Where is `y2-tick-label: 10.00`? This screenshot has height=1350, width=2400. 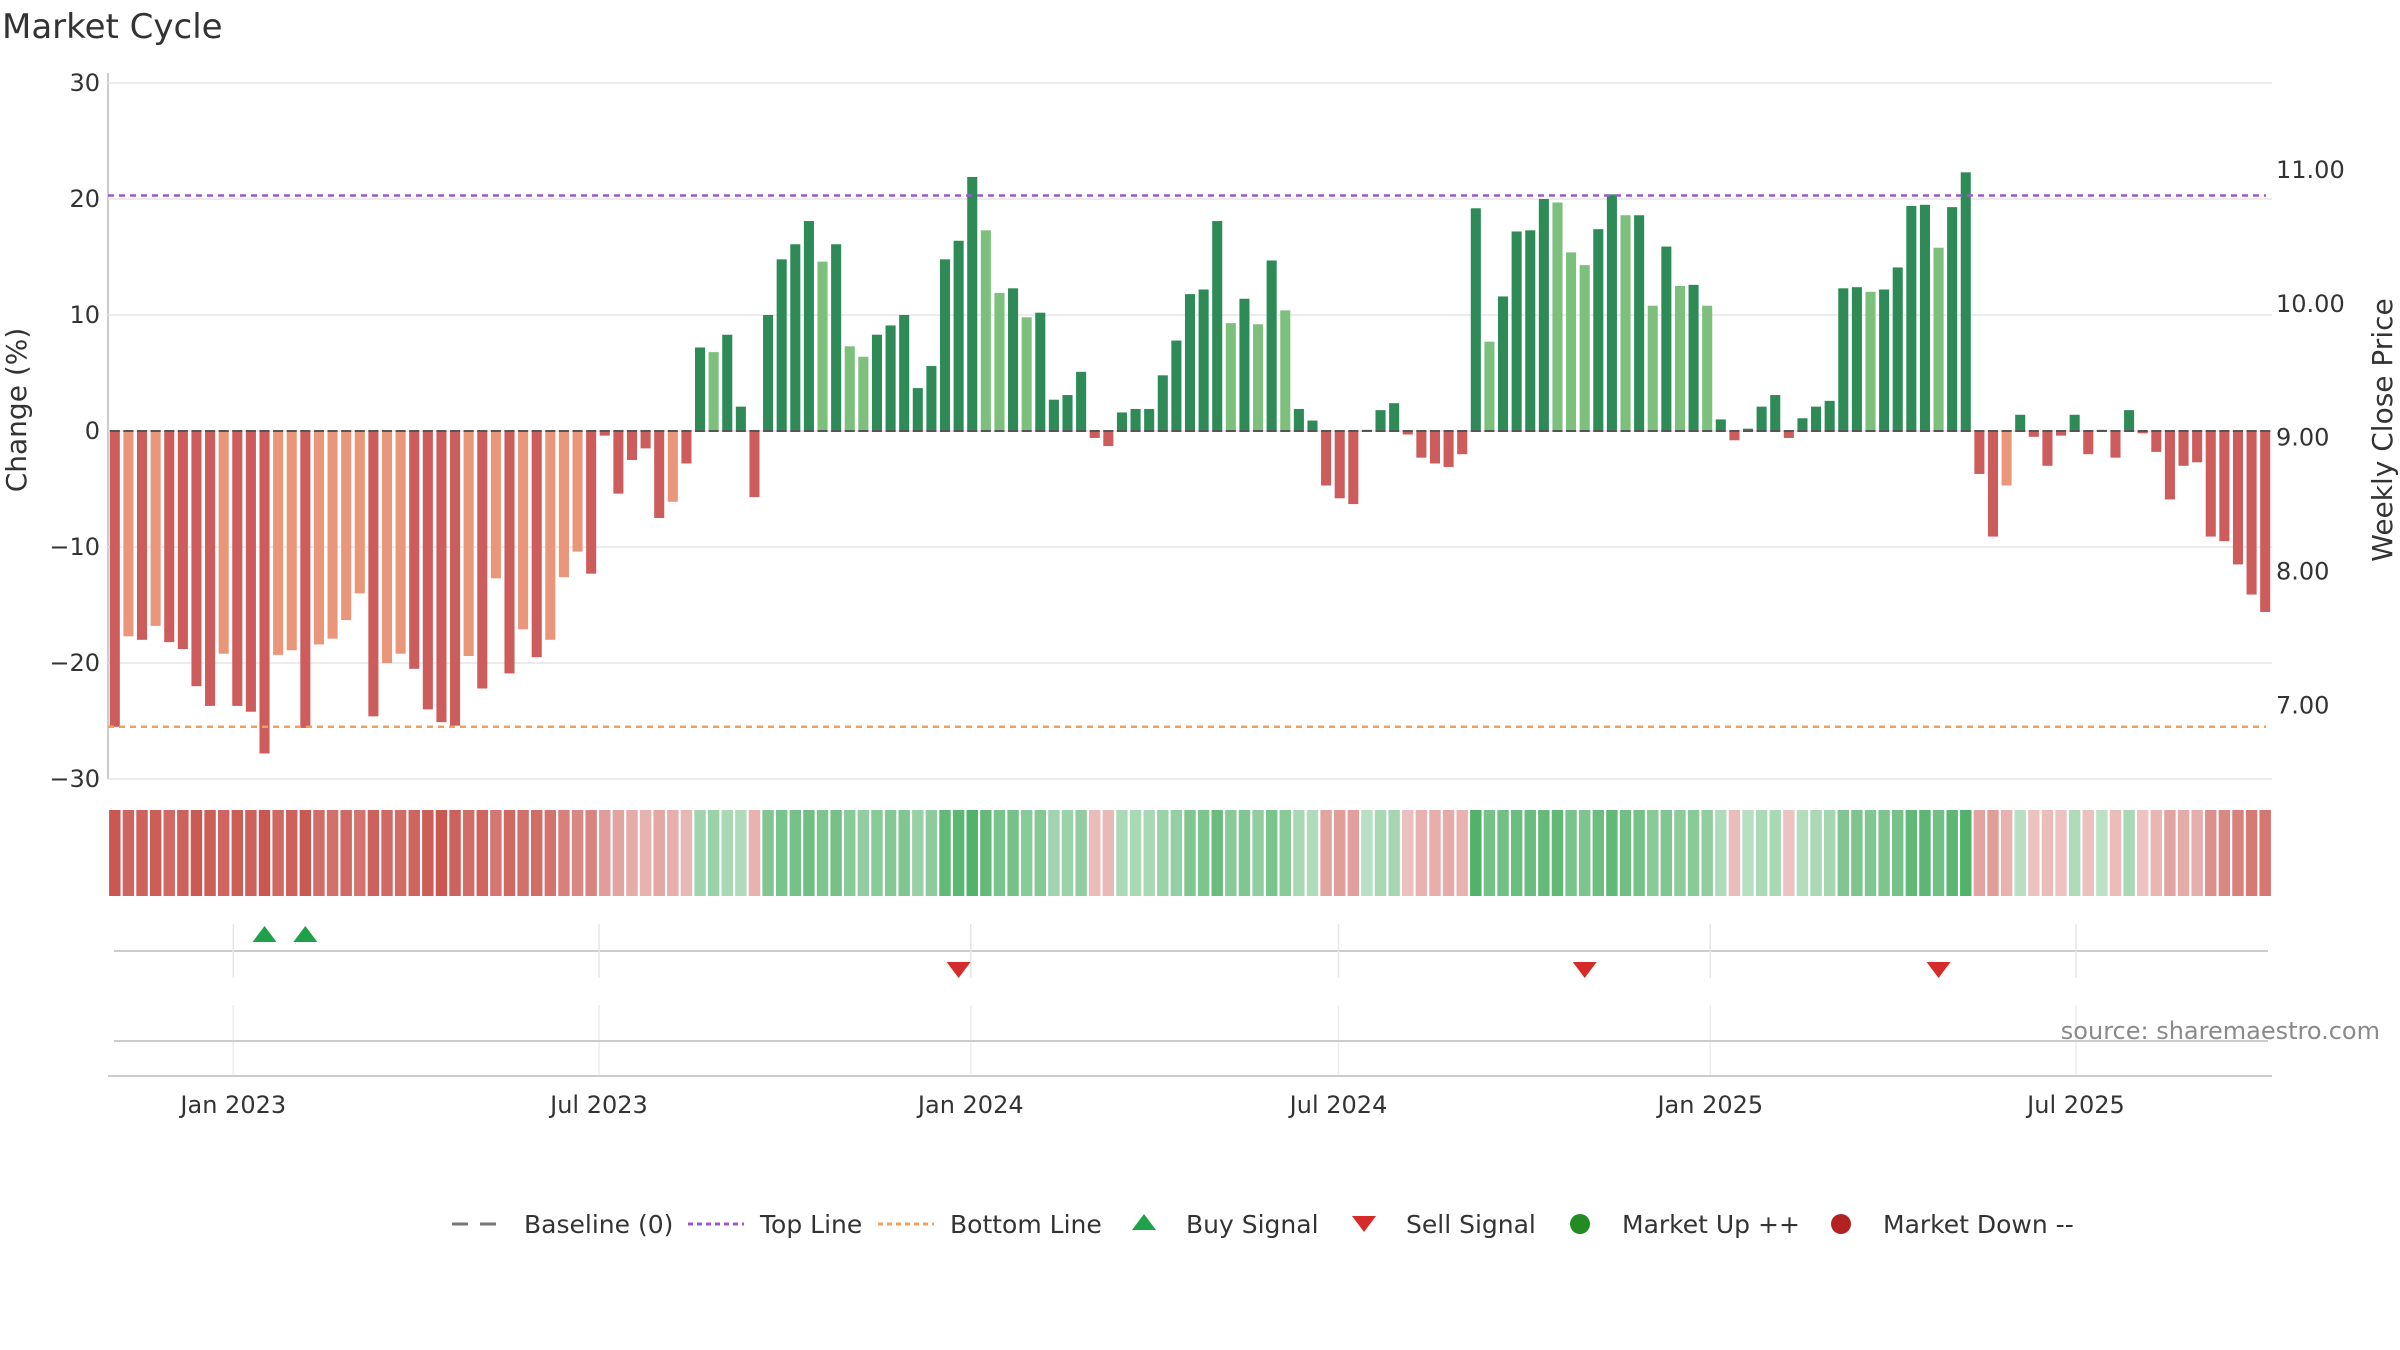
y2-tick-label: 10.00 is located at coordinates (2310, 304).